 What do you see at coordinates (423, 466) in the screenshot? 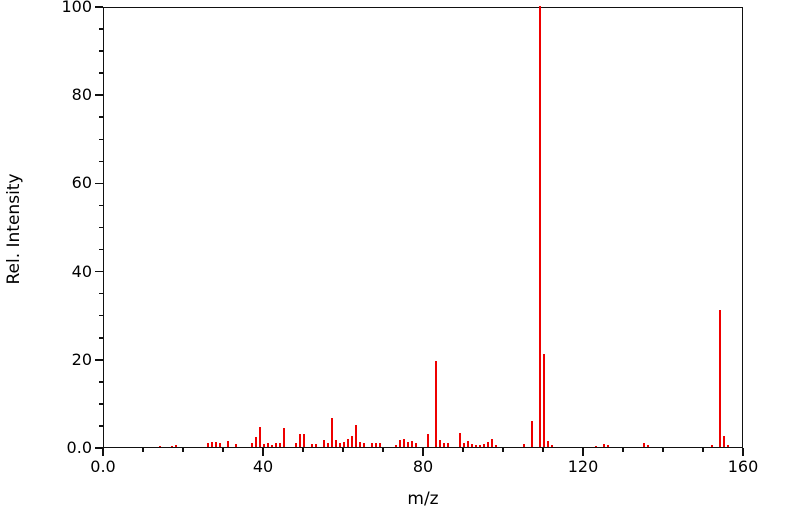
I see `x-tick-label: 80` at bounding box center [423, 466].